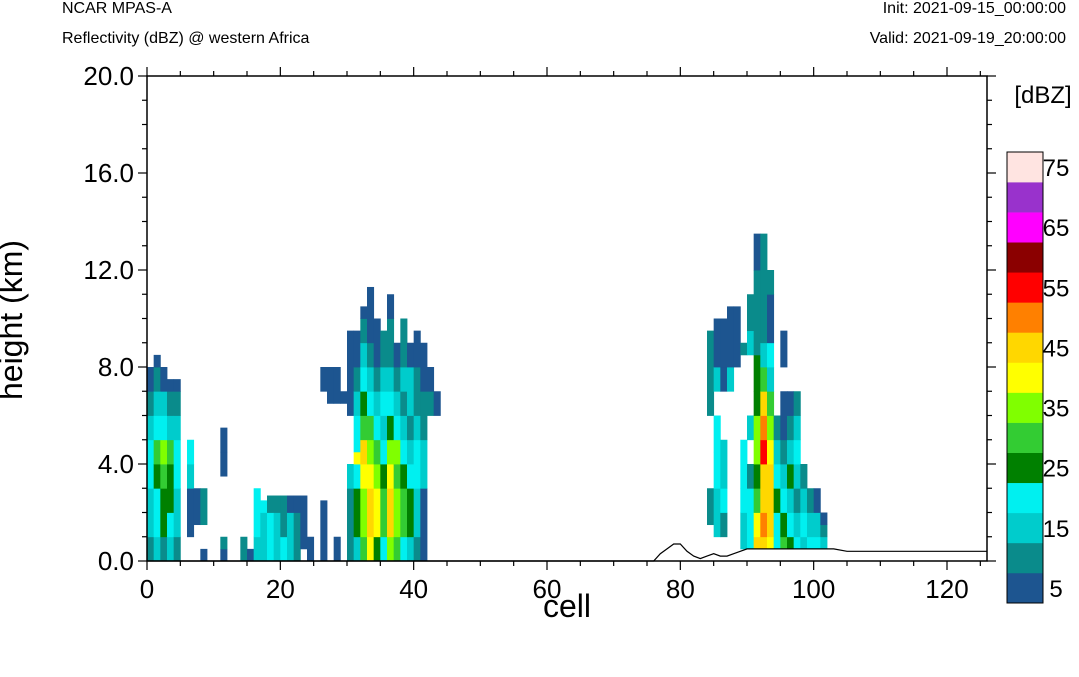 This screenshot has height=677, width=1079. I want to click on y-tick-label: 20.0, so click(108, 76).